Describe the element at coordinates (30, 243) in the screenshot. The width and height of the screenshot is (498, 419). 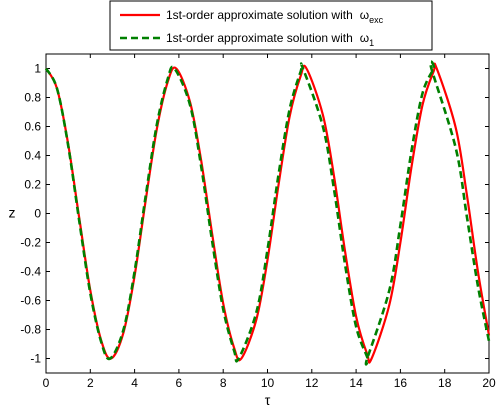
I see `y-tick-label: -0.2` at that location.